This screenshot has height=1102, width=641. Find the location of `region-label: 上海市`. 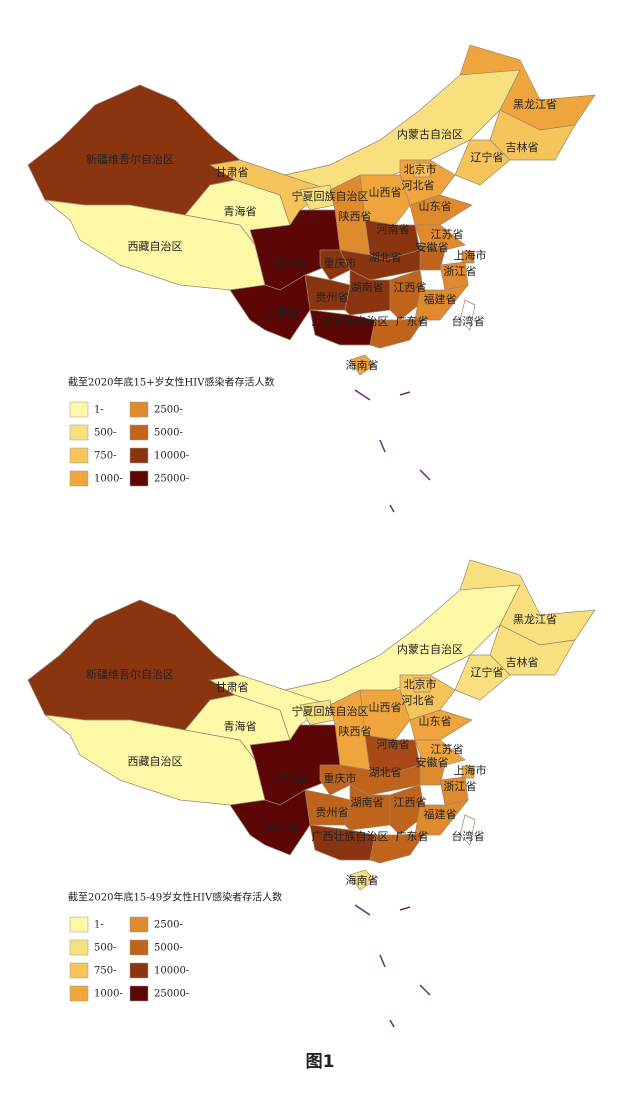

region-label: 上海市 is located at coordinates (470, 255).